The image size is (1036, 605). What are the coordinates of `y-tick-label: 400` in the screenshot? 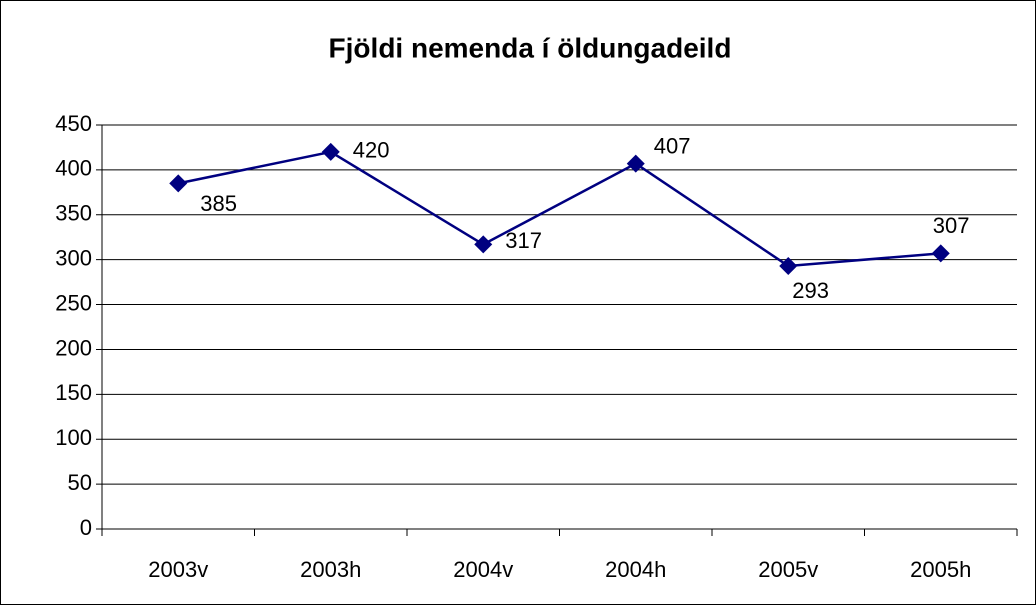 It's located at (73, 168).